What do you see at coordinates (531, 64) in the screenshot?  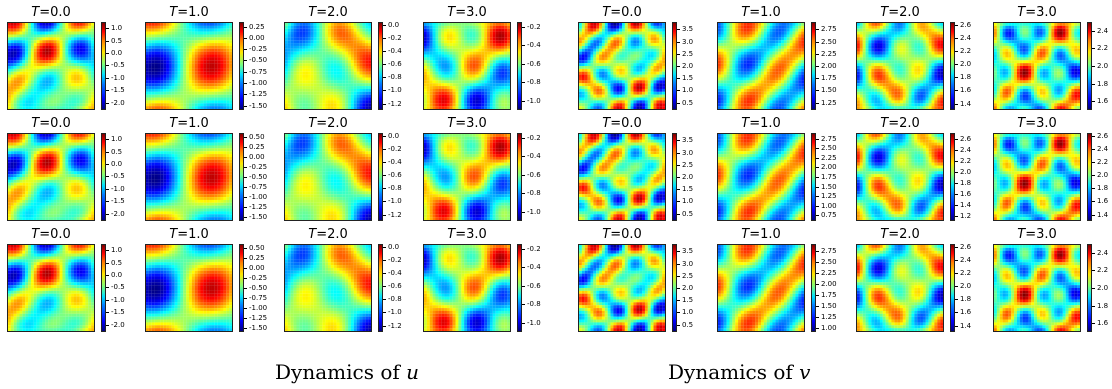 I see `panel-u-r1-c4-colorbar-tick: -0.6` at bounding box center [531, 64].